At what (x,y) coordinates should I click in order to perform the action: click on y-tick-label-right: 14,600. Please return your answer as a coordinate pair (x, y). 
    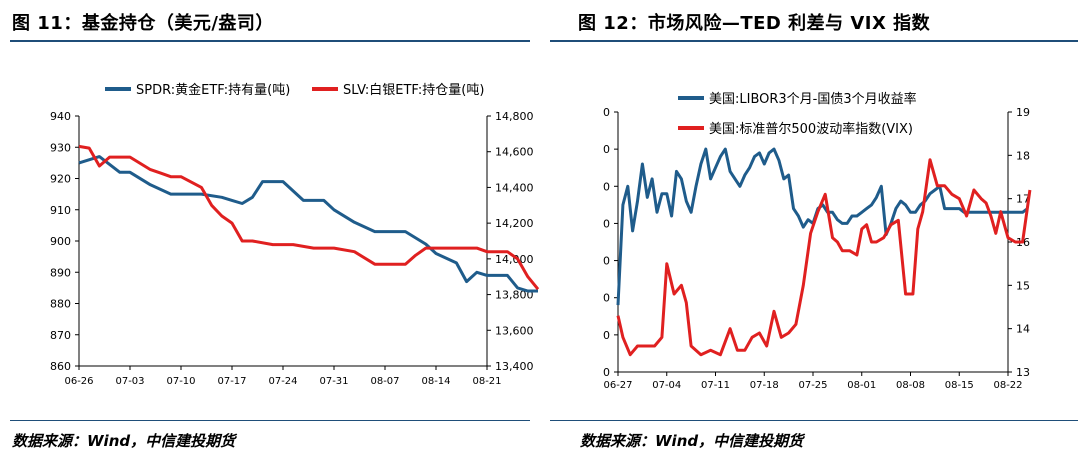
    Looking at the image, I should click on (514, 152).